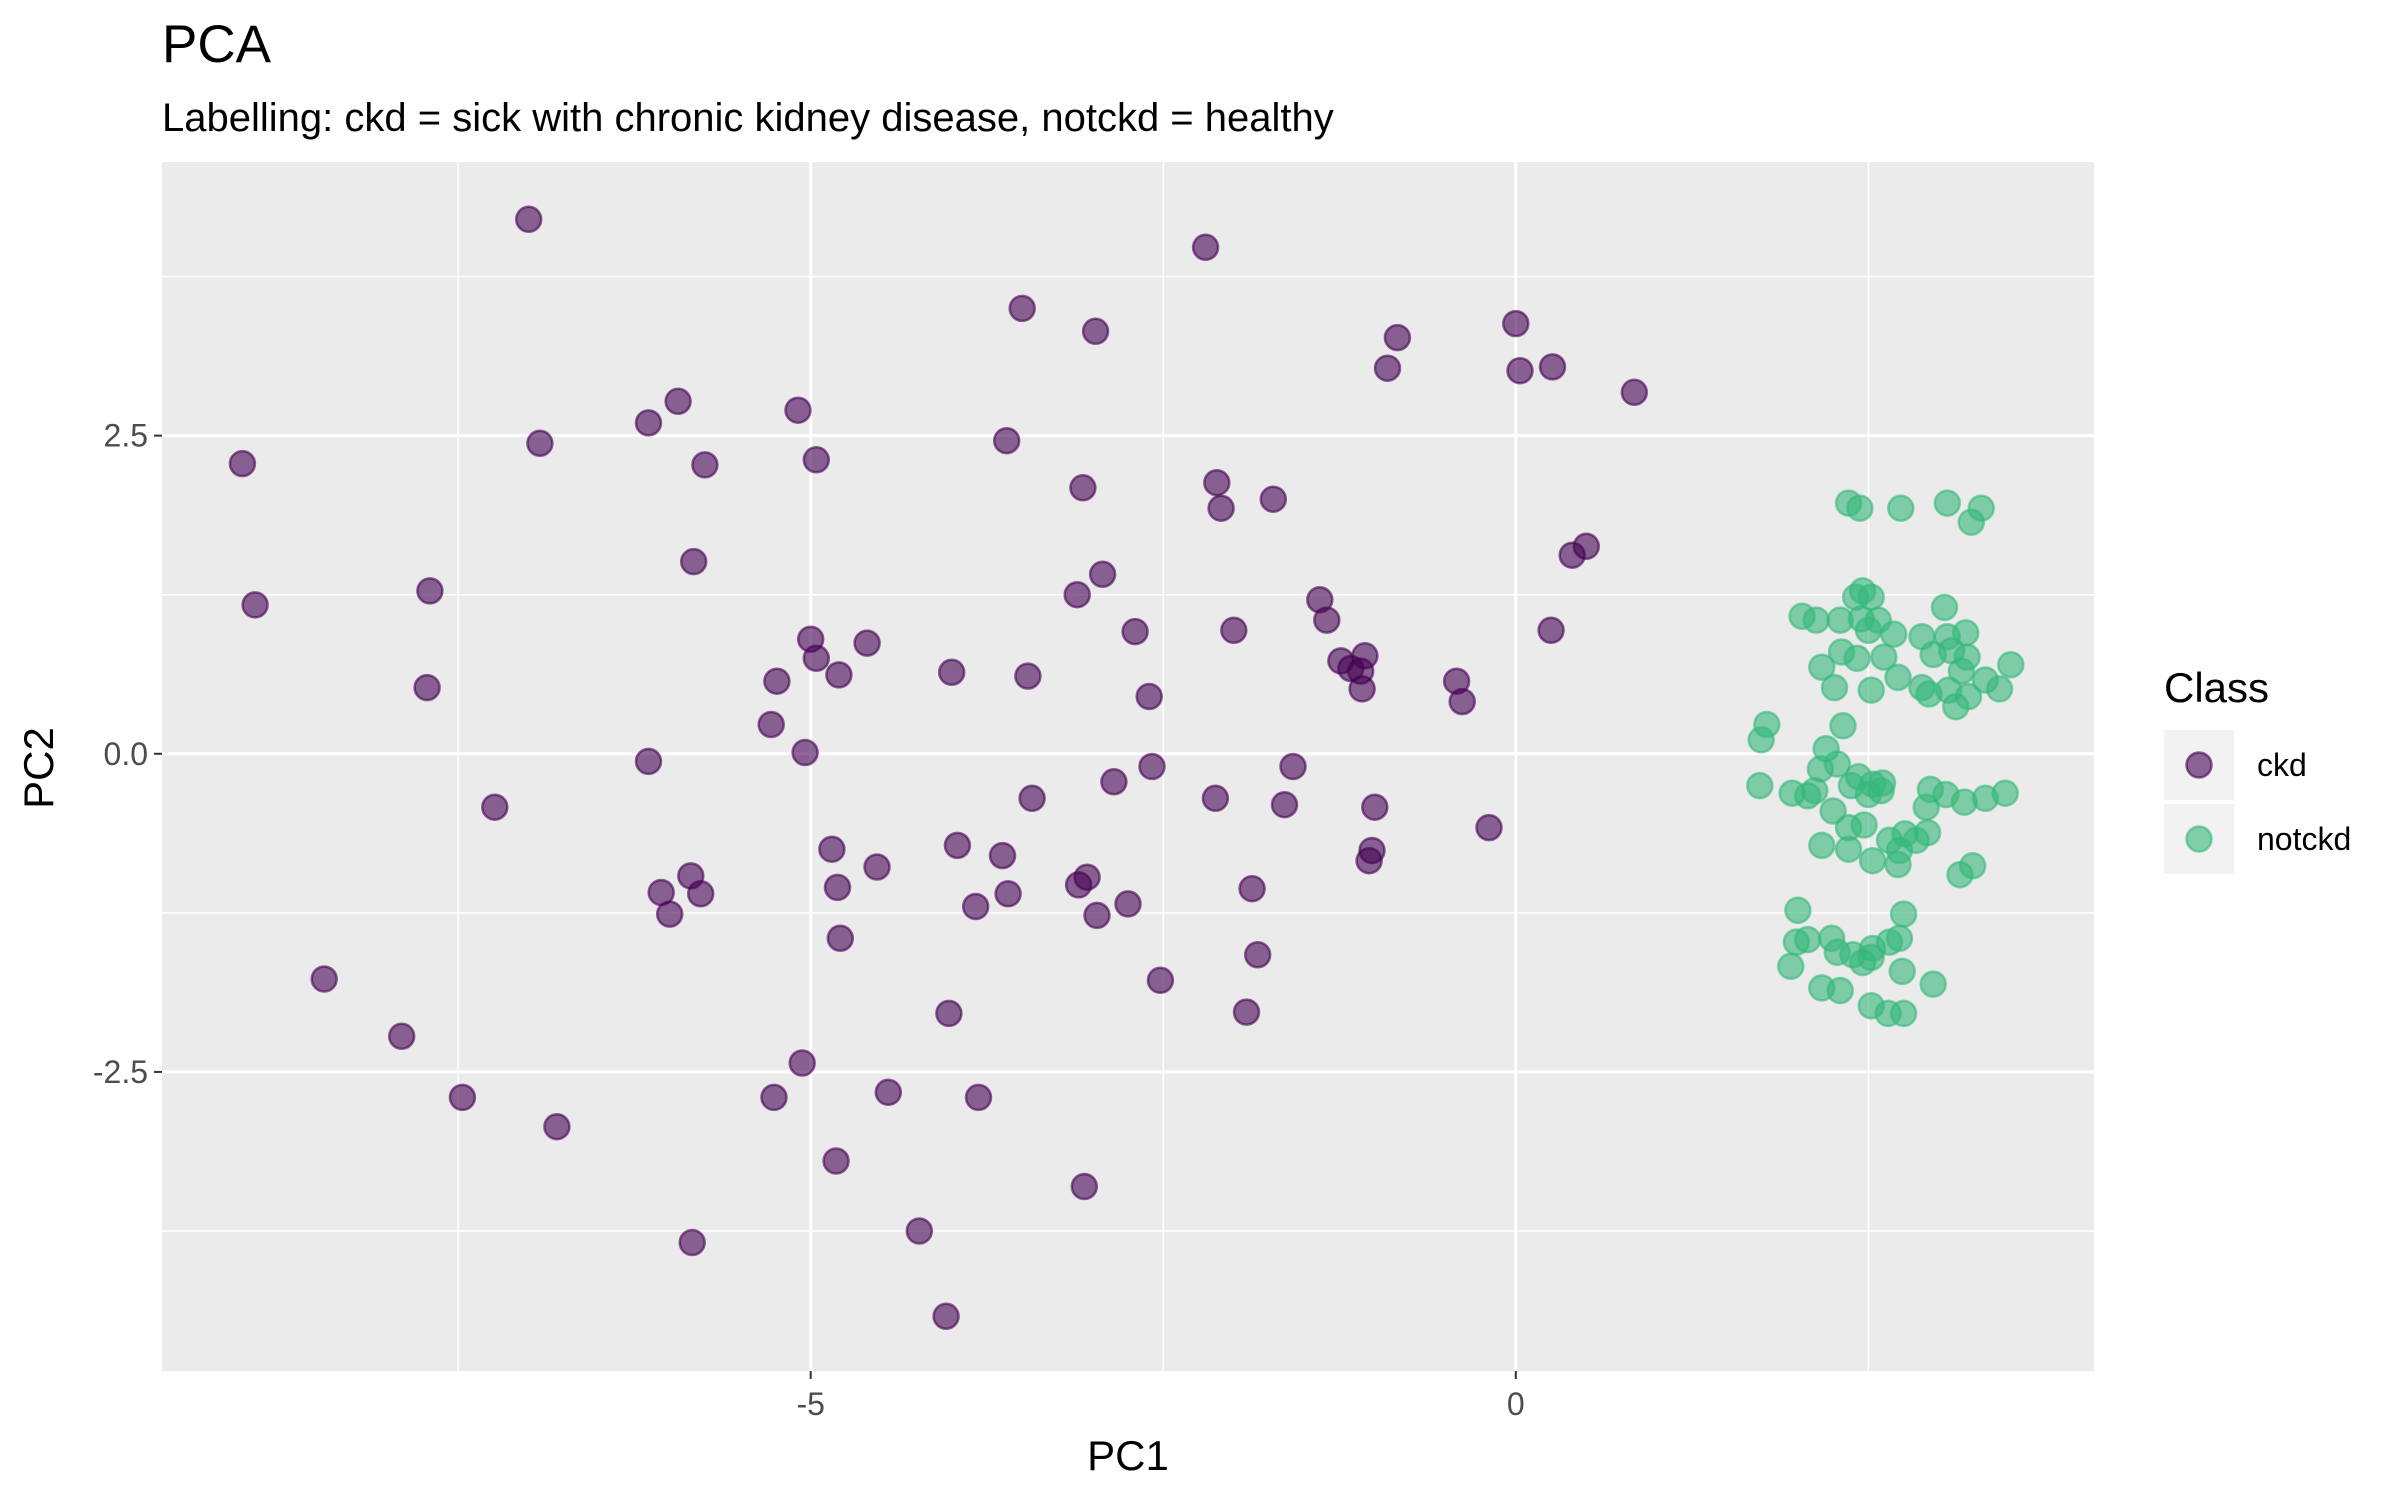 This screenshot has height=1500, width=2400. I want to click on legend-title: Class, so click(2216, 687).